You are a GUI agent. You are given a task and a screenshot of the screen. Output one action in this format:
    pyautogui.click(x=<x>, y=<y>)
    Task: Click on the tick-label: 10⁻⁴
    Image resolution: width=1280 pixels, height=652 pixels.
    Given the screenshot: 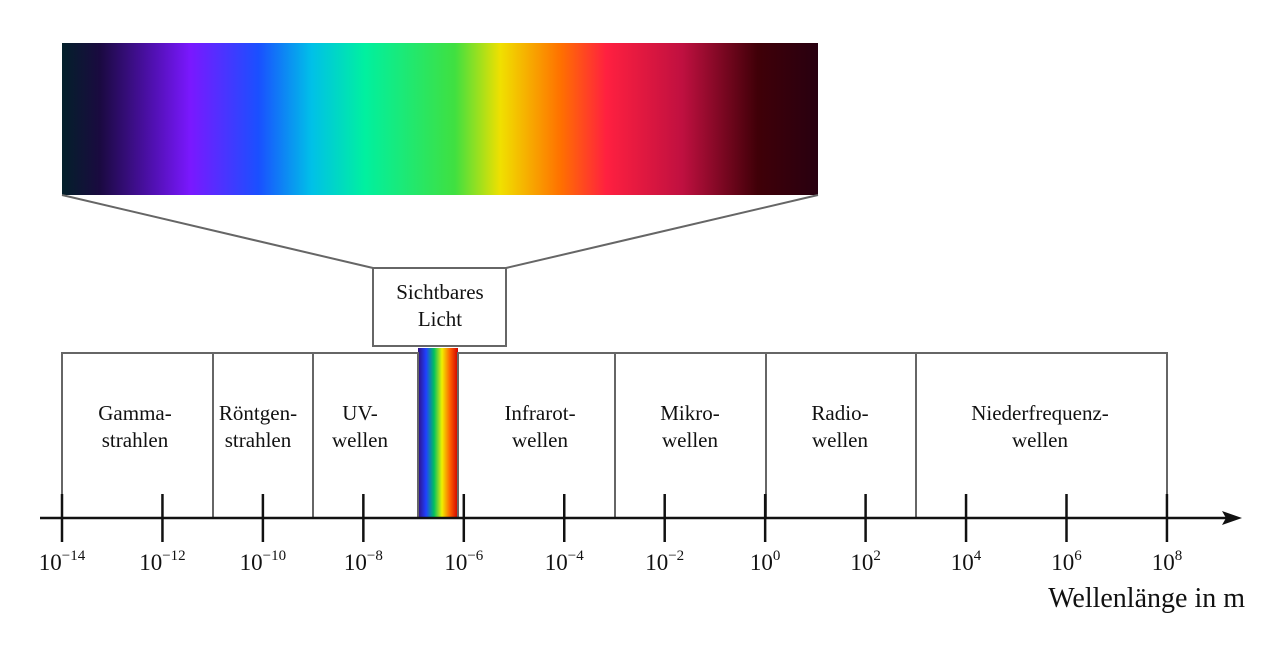 What is the action you would take?
    pyautogui.click(x=564, y=561)
    